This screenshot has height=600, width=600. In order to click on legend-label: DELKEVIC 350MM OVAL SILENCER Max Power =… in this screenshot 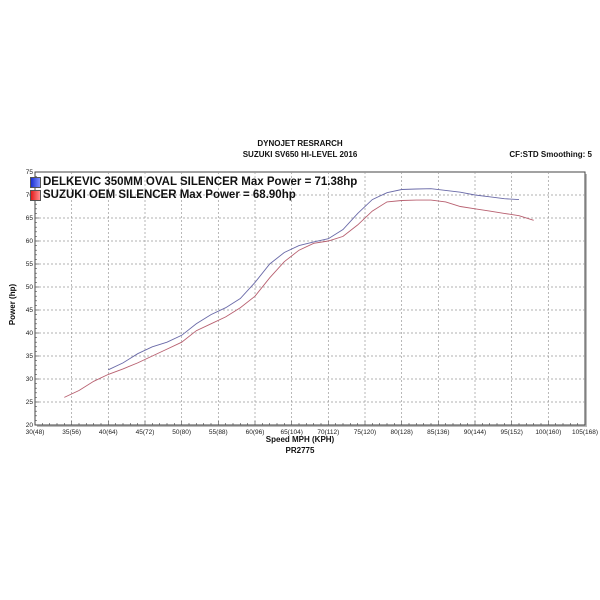, I will do `click(200, 182)`.